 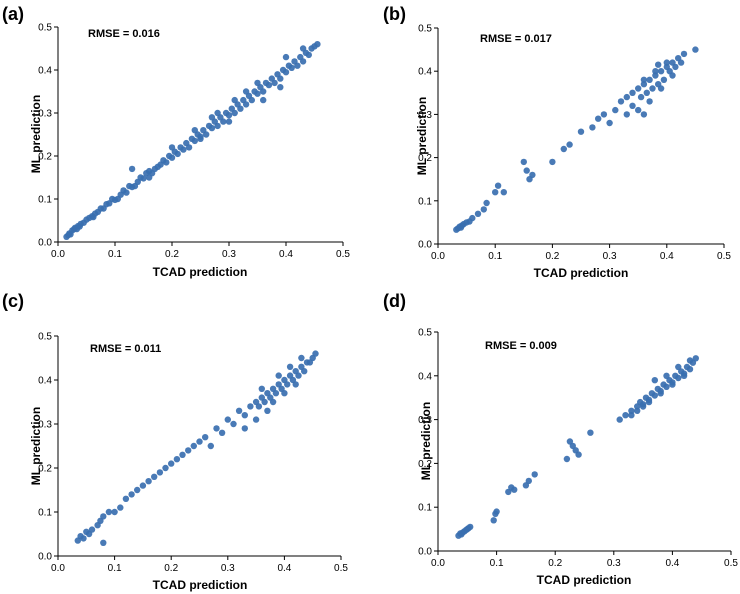 I want to click on y-axis-label: ML prediction, so click(x=36, y=446).